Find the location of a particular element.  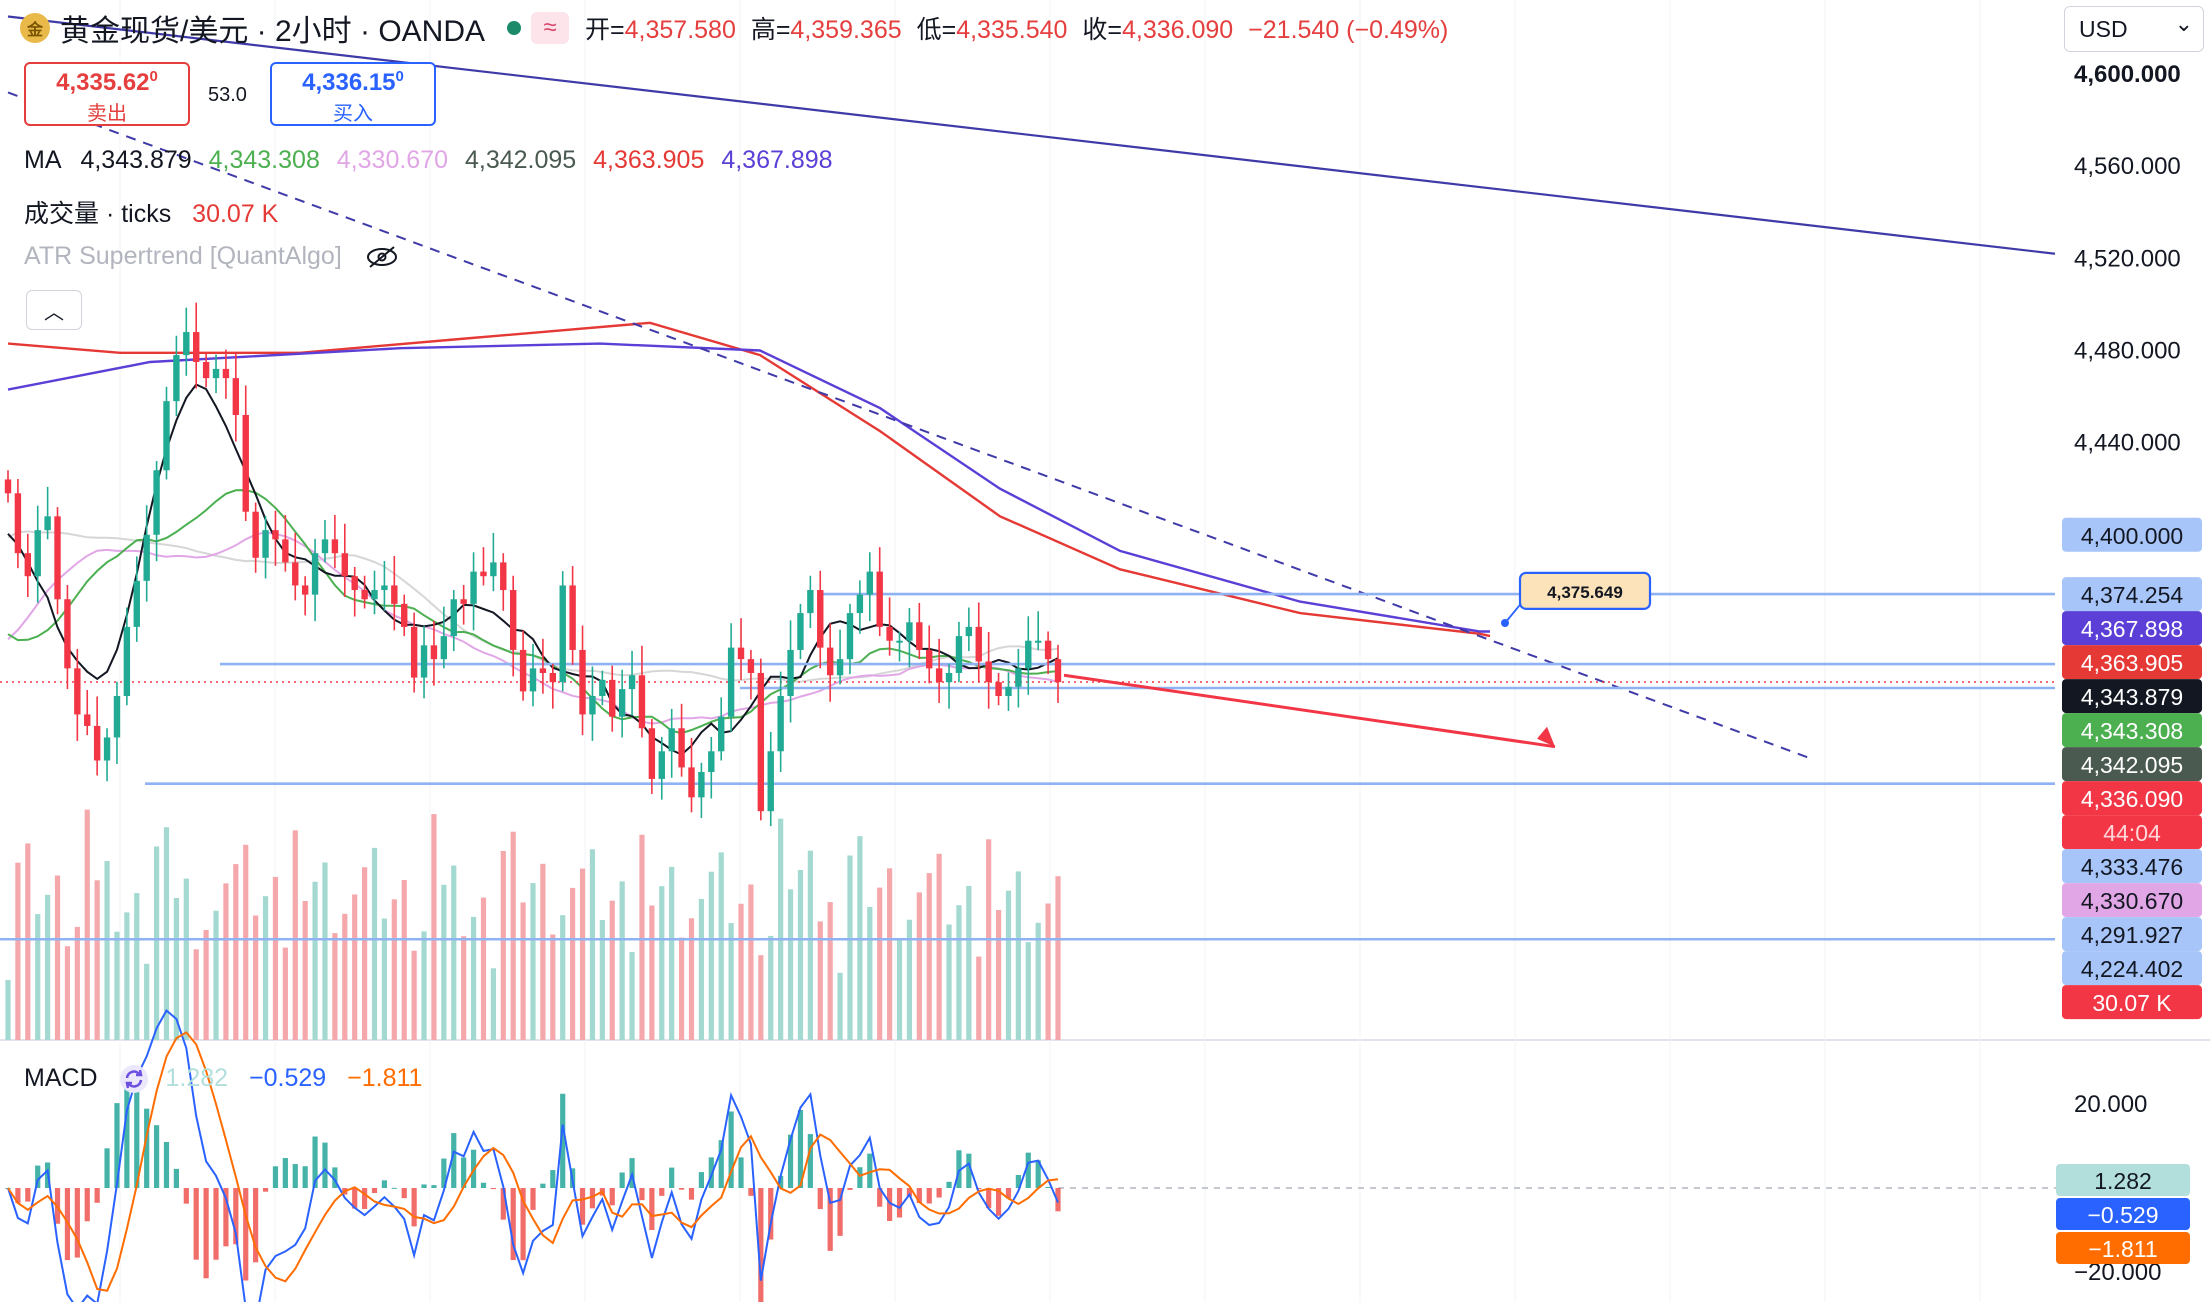

symbol-title: 黄金现货/美元 · 2小时 · OANDA is located at coordinates (273, 31).